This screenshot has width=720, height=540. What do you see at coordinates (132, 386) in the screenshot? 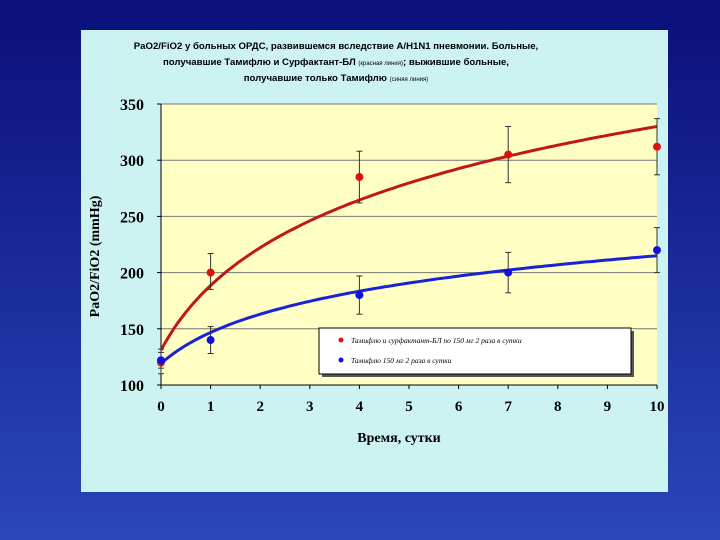
I see `y-tick-label: 100` at bounding box center [132, 386].